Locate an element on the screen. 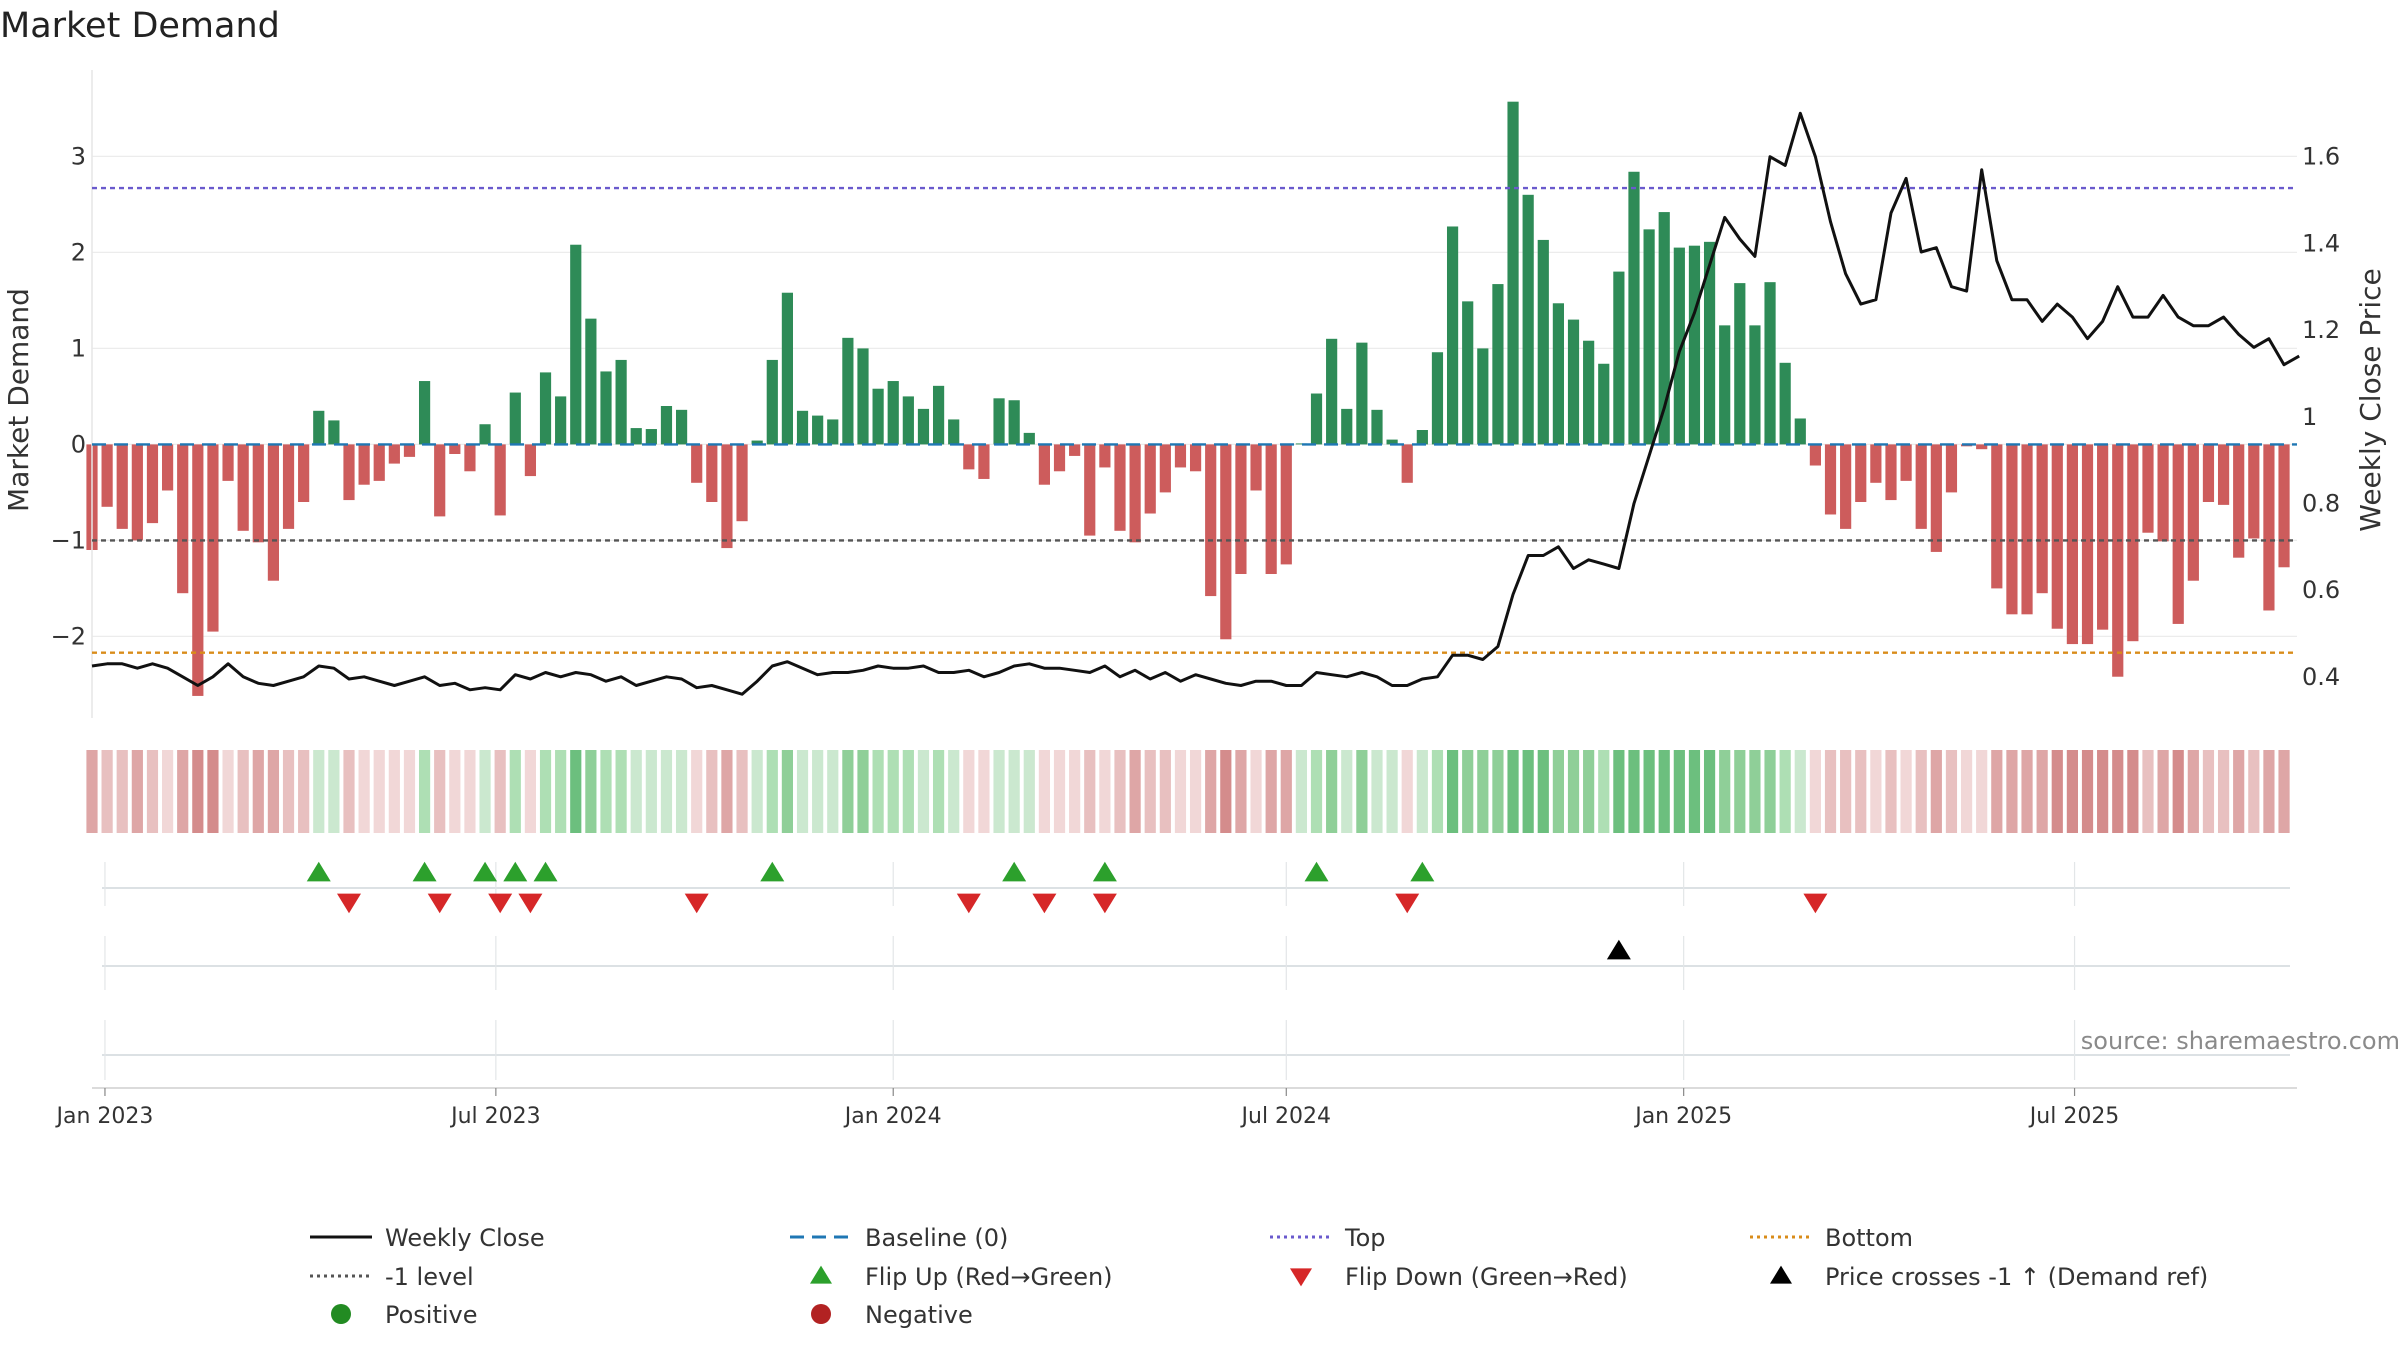  strength-strip is located at coordinates (1188, 791).